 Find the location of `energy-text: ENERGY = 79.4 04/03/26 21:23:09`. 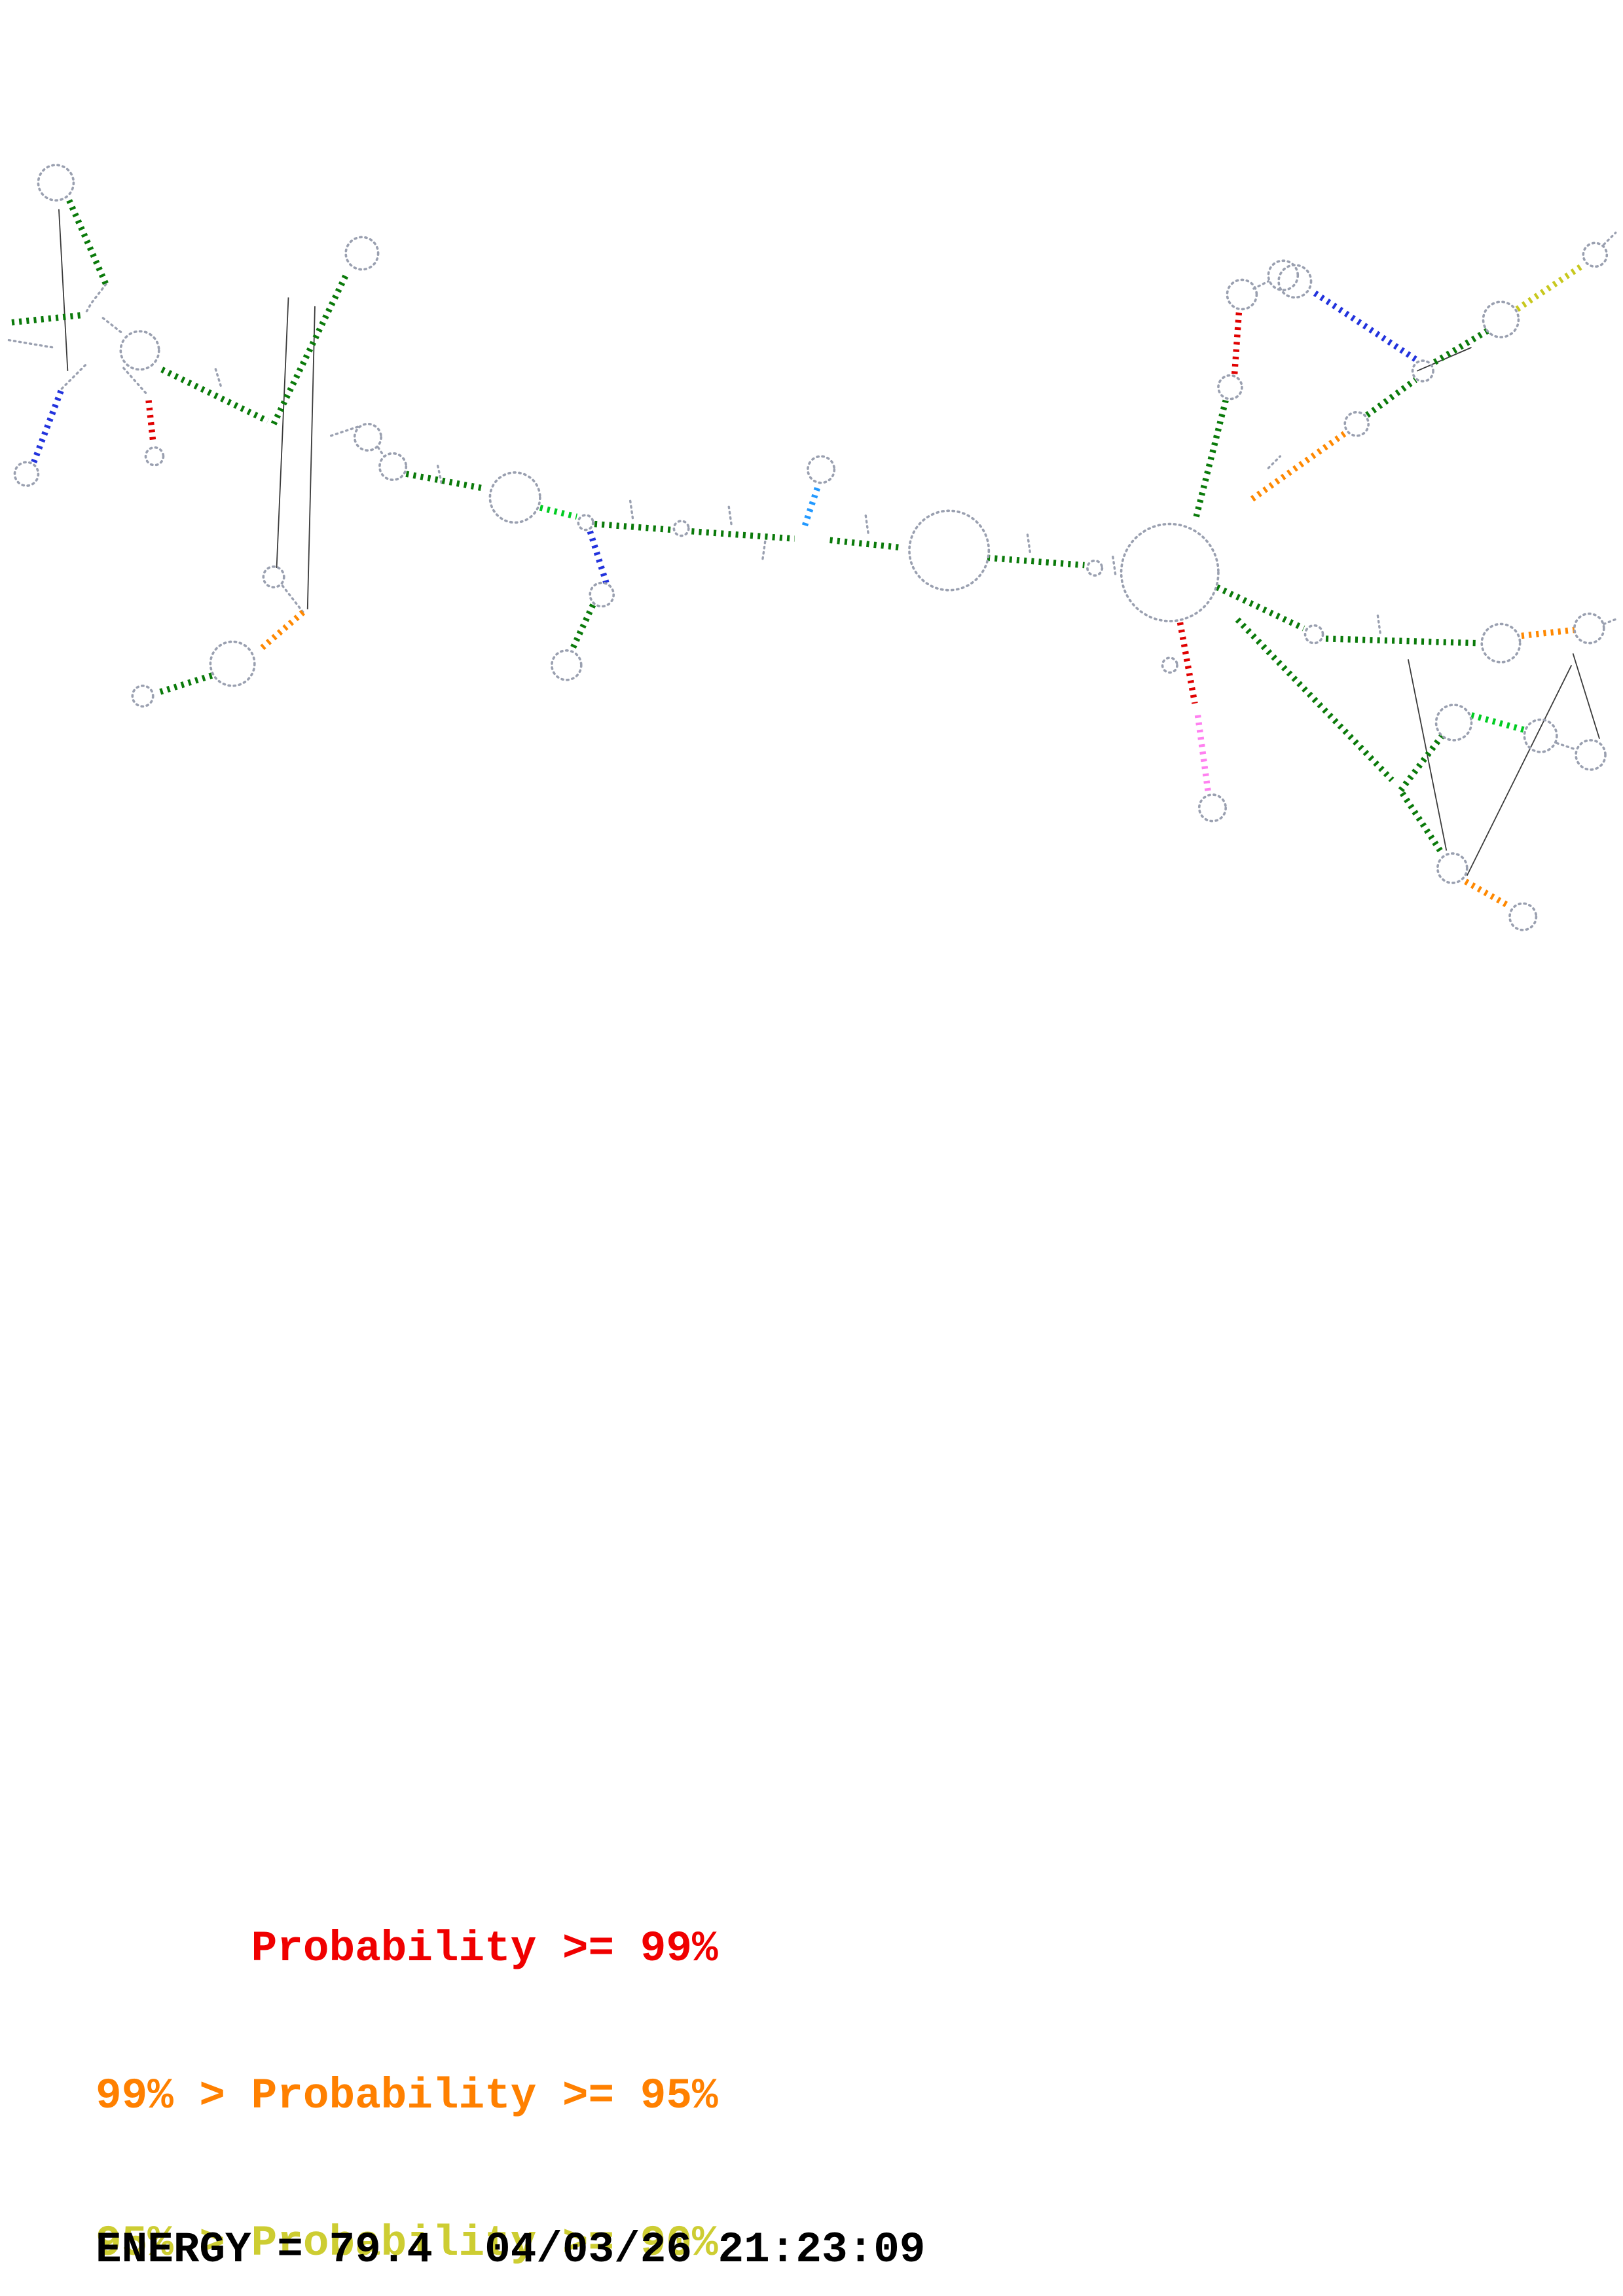

energy-text: ENERGY = 79.4 04/03/26 21:23:09 is located at coordinates (511, 2249).